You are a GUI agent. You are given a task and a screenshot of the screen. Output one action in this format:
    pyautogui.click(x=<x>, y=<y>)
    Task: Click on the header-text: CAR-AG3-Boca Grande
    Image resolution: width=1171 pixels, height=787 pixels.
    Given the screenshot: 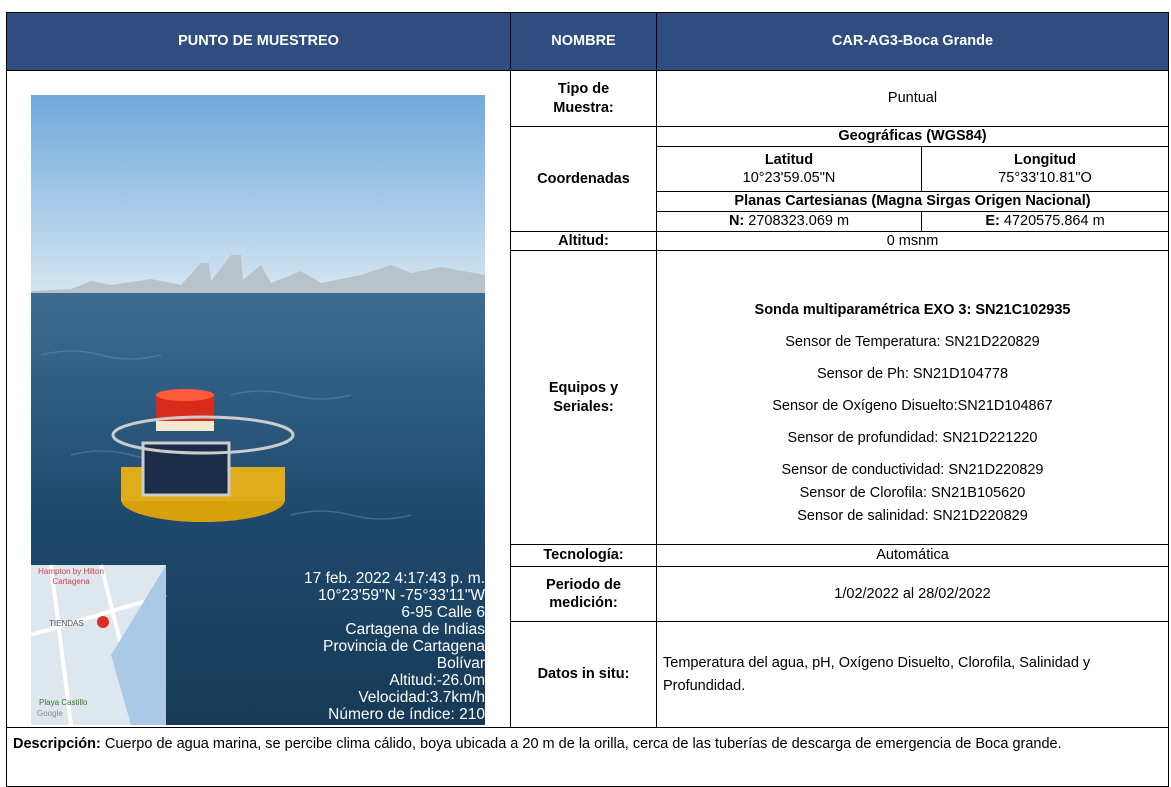 What is the action you would take?
    pyautogui.click(x=912, y=41)
    